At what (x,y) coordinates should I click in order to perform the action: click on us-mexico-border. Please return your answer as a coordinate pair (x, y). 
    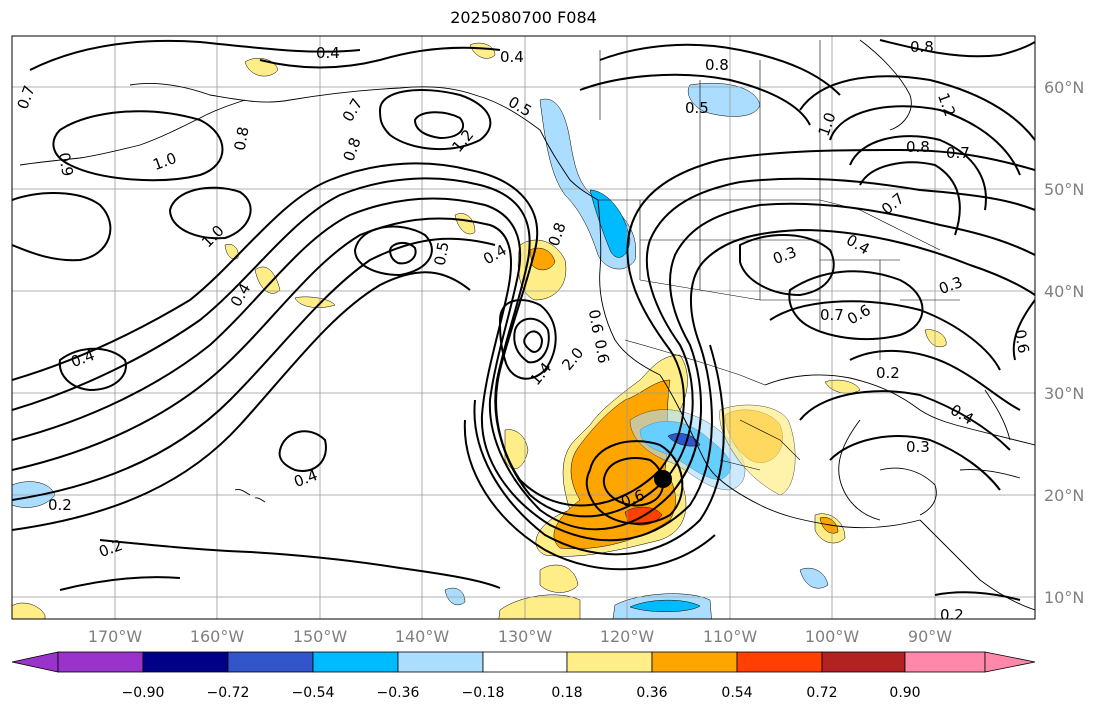
    Looking at the image, I should click on (695, 362).